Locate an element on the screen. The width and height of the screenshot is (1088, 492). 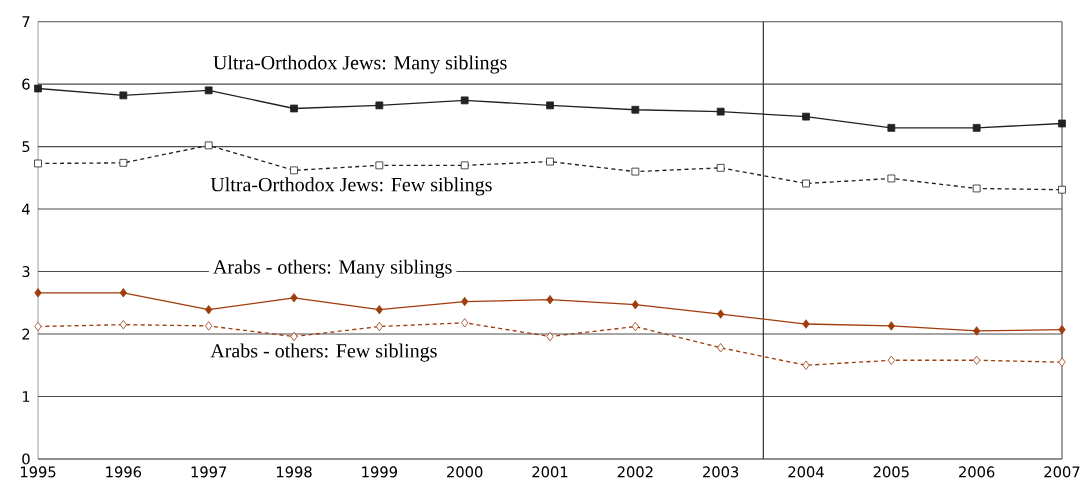
x-tick-label: 1996 is located at coordinates (124, 472).